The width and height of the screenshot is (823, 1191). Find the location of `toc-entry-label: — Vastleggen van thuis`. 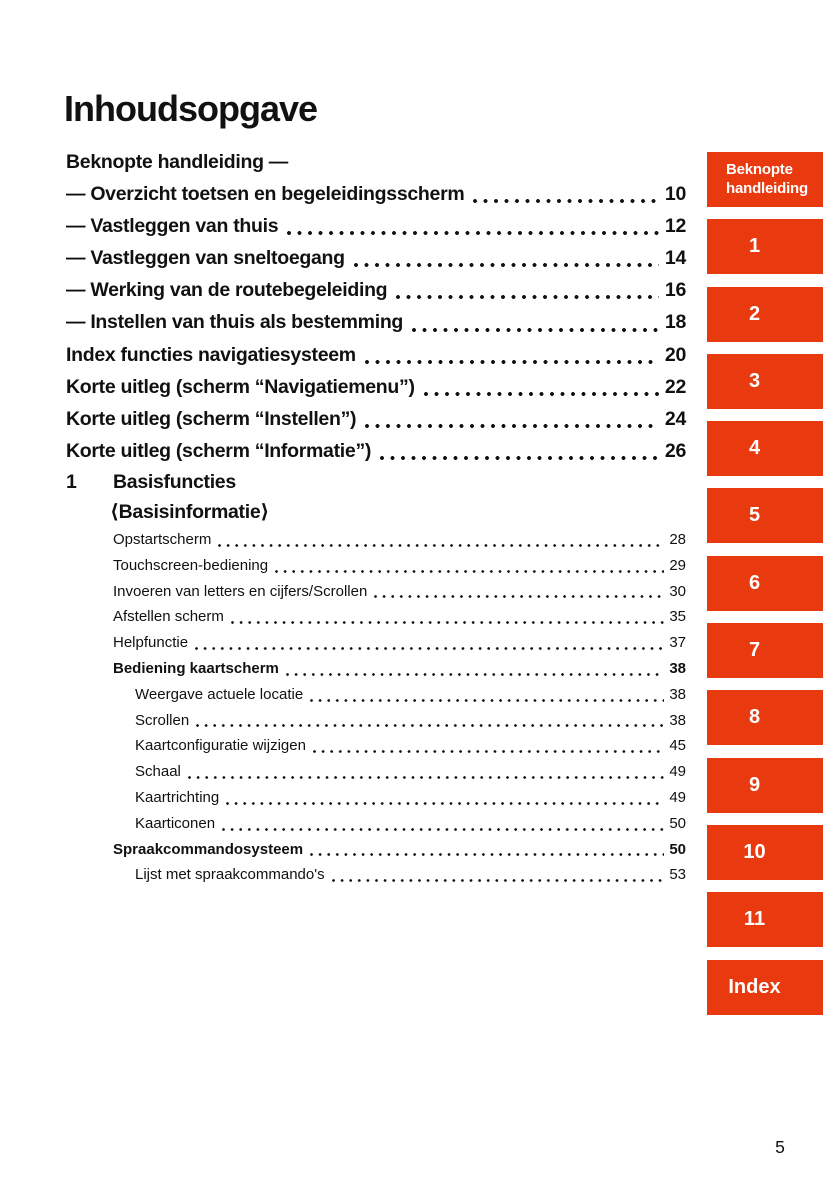

toc-entry-label: — Vastleggen van thuis is located at coordinates (172, 226).